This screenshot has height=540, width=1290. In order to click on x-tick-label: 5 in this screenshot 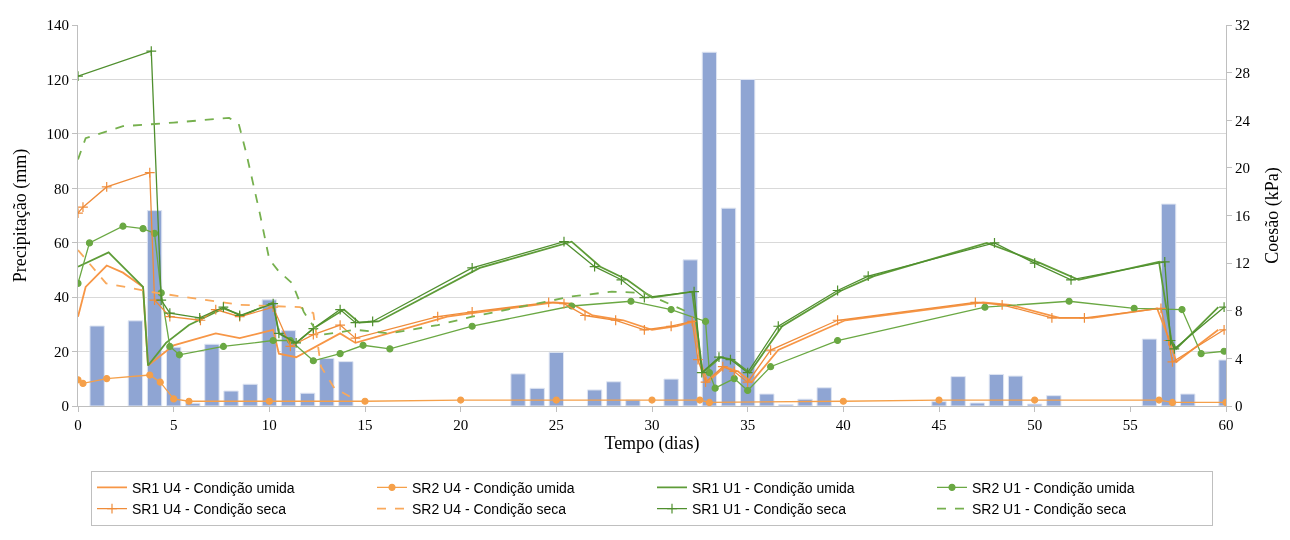, I will do `click(173, 425)`.